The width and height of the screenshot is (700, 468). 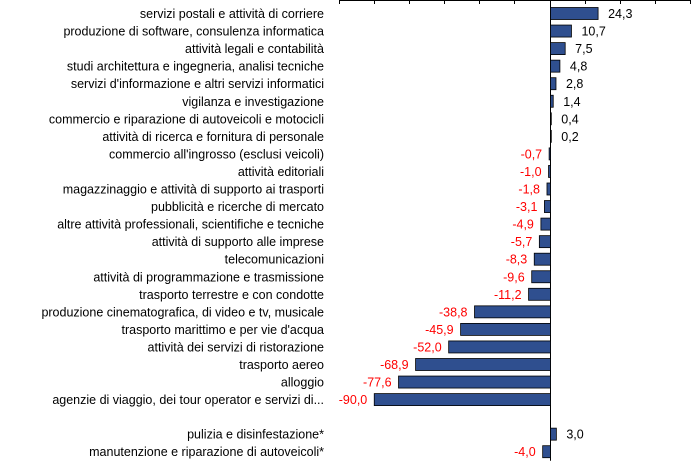 What do you see at coordinates (514, 277) in the screenshot?
I see `value-label: -9,6` at bounding box center [514, 277].